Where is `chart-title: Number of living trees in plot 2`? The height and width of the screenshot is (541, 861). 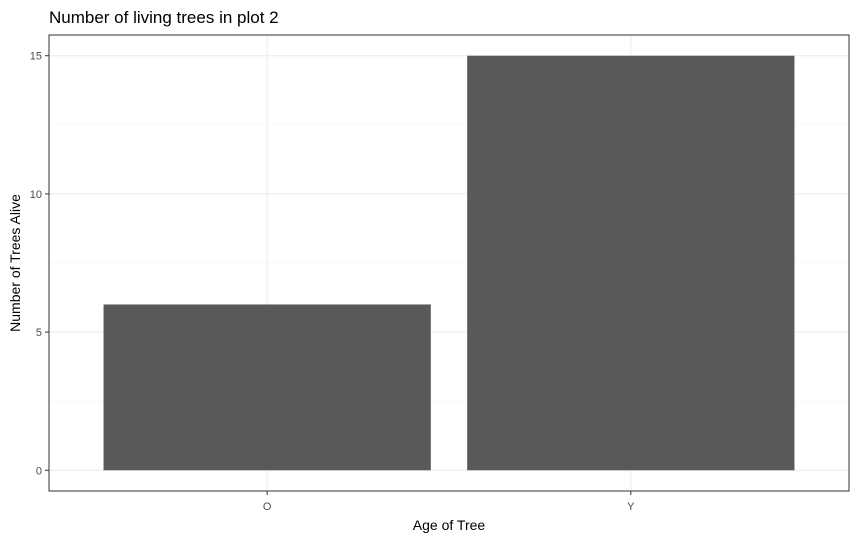 chart-title: Number of living trees in plot 2 is located at coordinates (164, 17).